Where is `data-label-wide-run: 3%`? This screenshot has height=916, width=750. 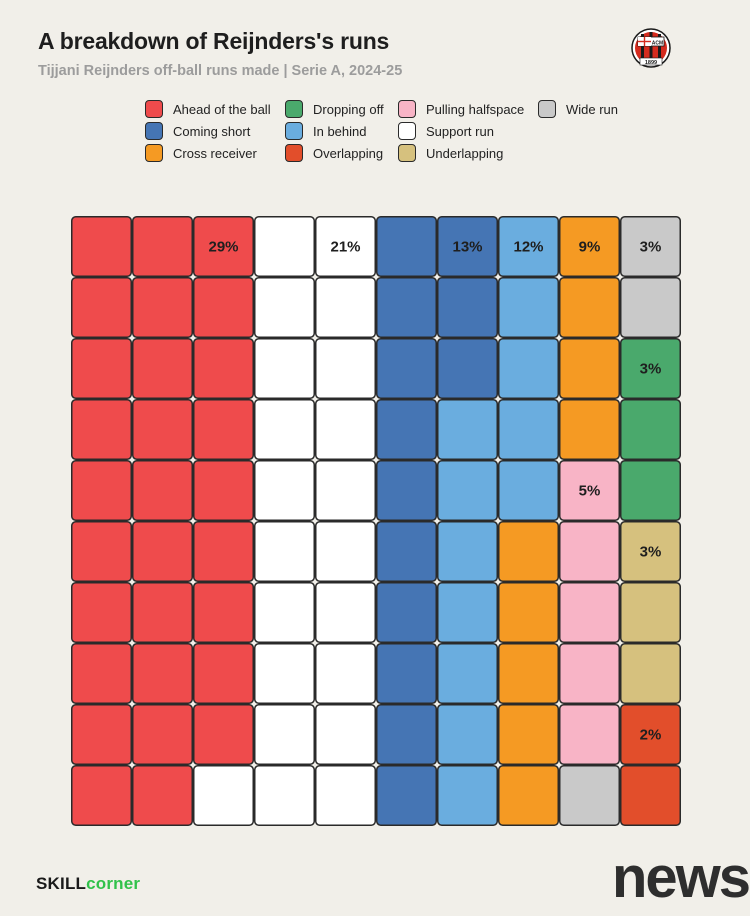
data-label-wide-run: 3% is located at coordinates (651, 247).